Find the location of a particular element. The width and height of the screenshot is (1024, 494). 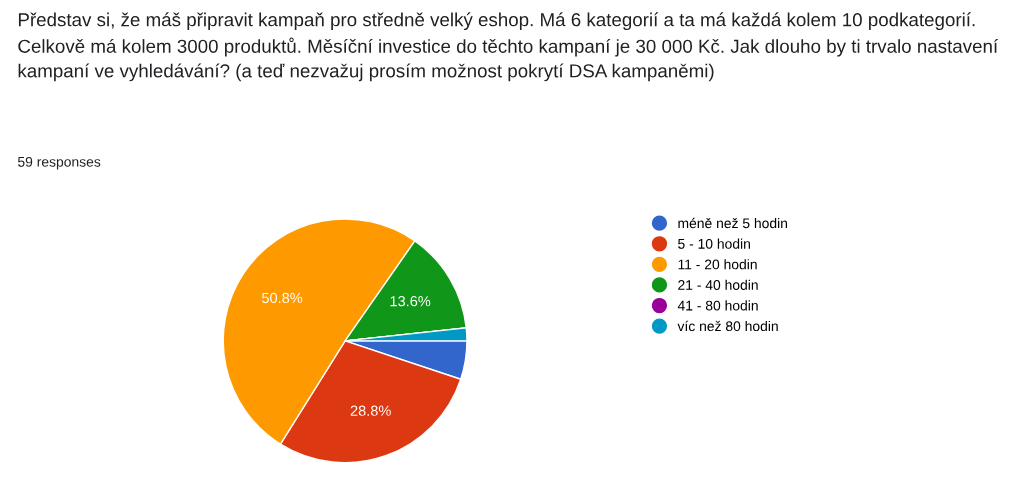

legend-label: 5 - 10 hodin is located at coordinates (714, 243).